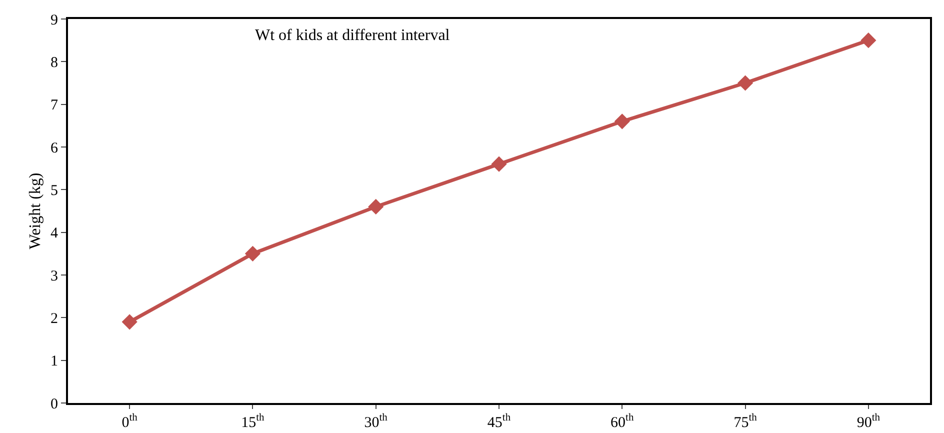  I want to click on x-tick-label: 0$^{th}$, so click(130, 421).